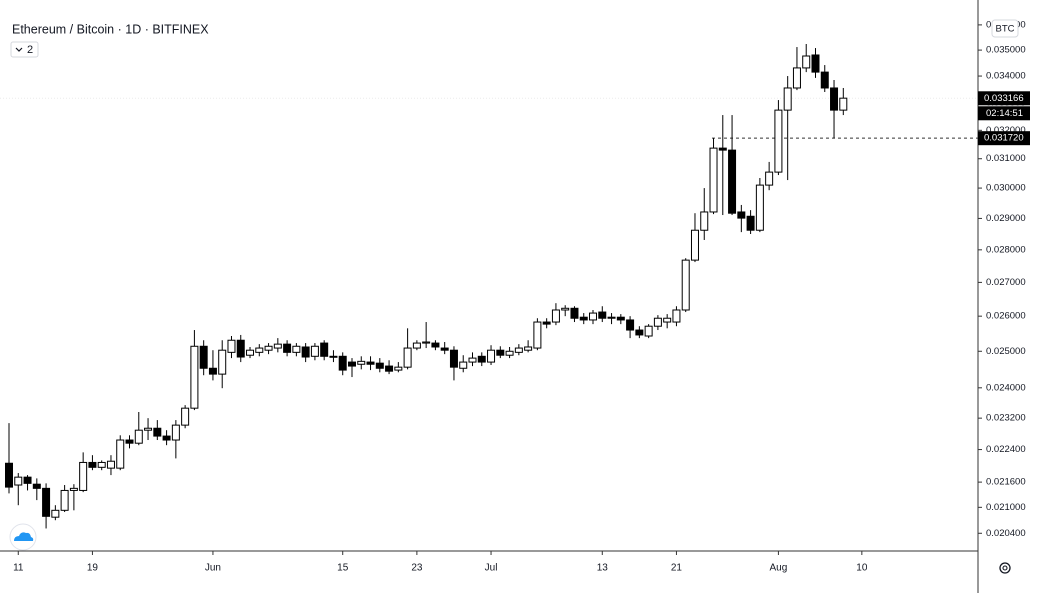  I want to click on currency-label: BTC, so click(1005, 29).